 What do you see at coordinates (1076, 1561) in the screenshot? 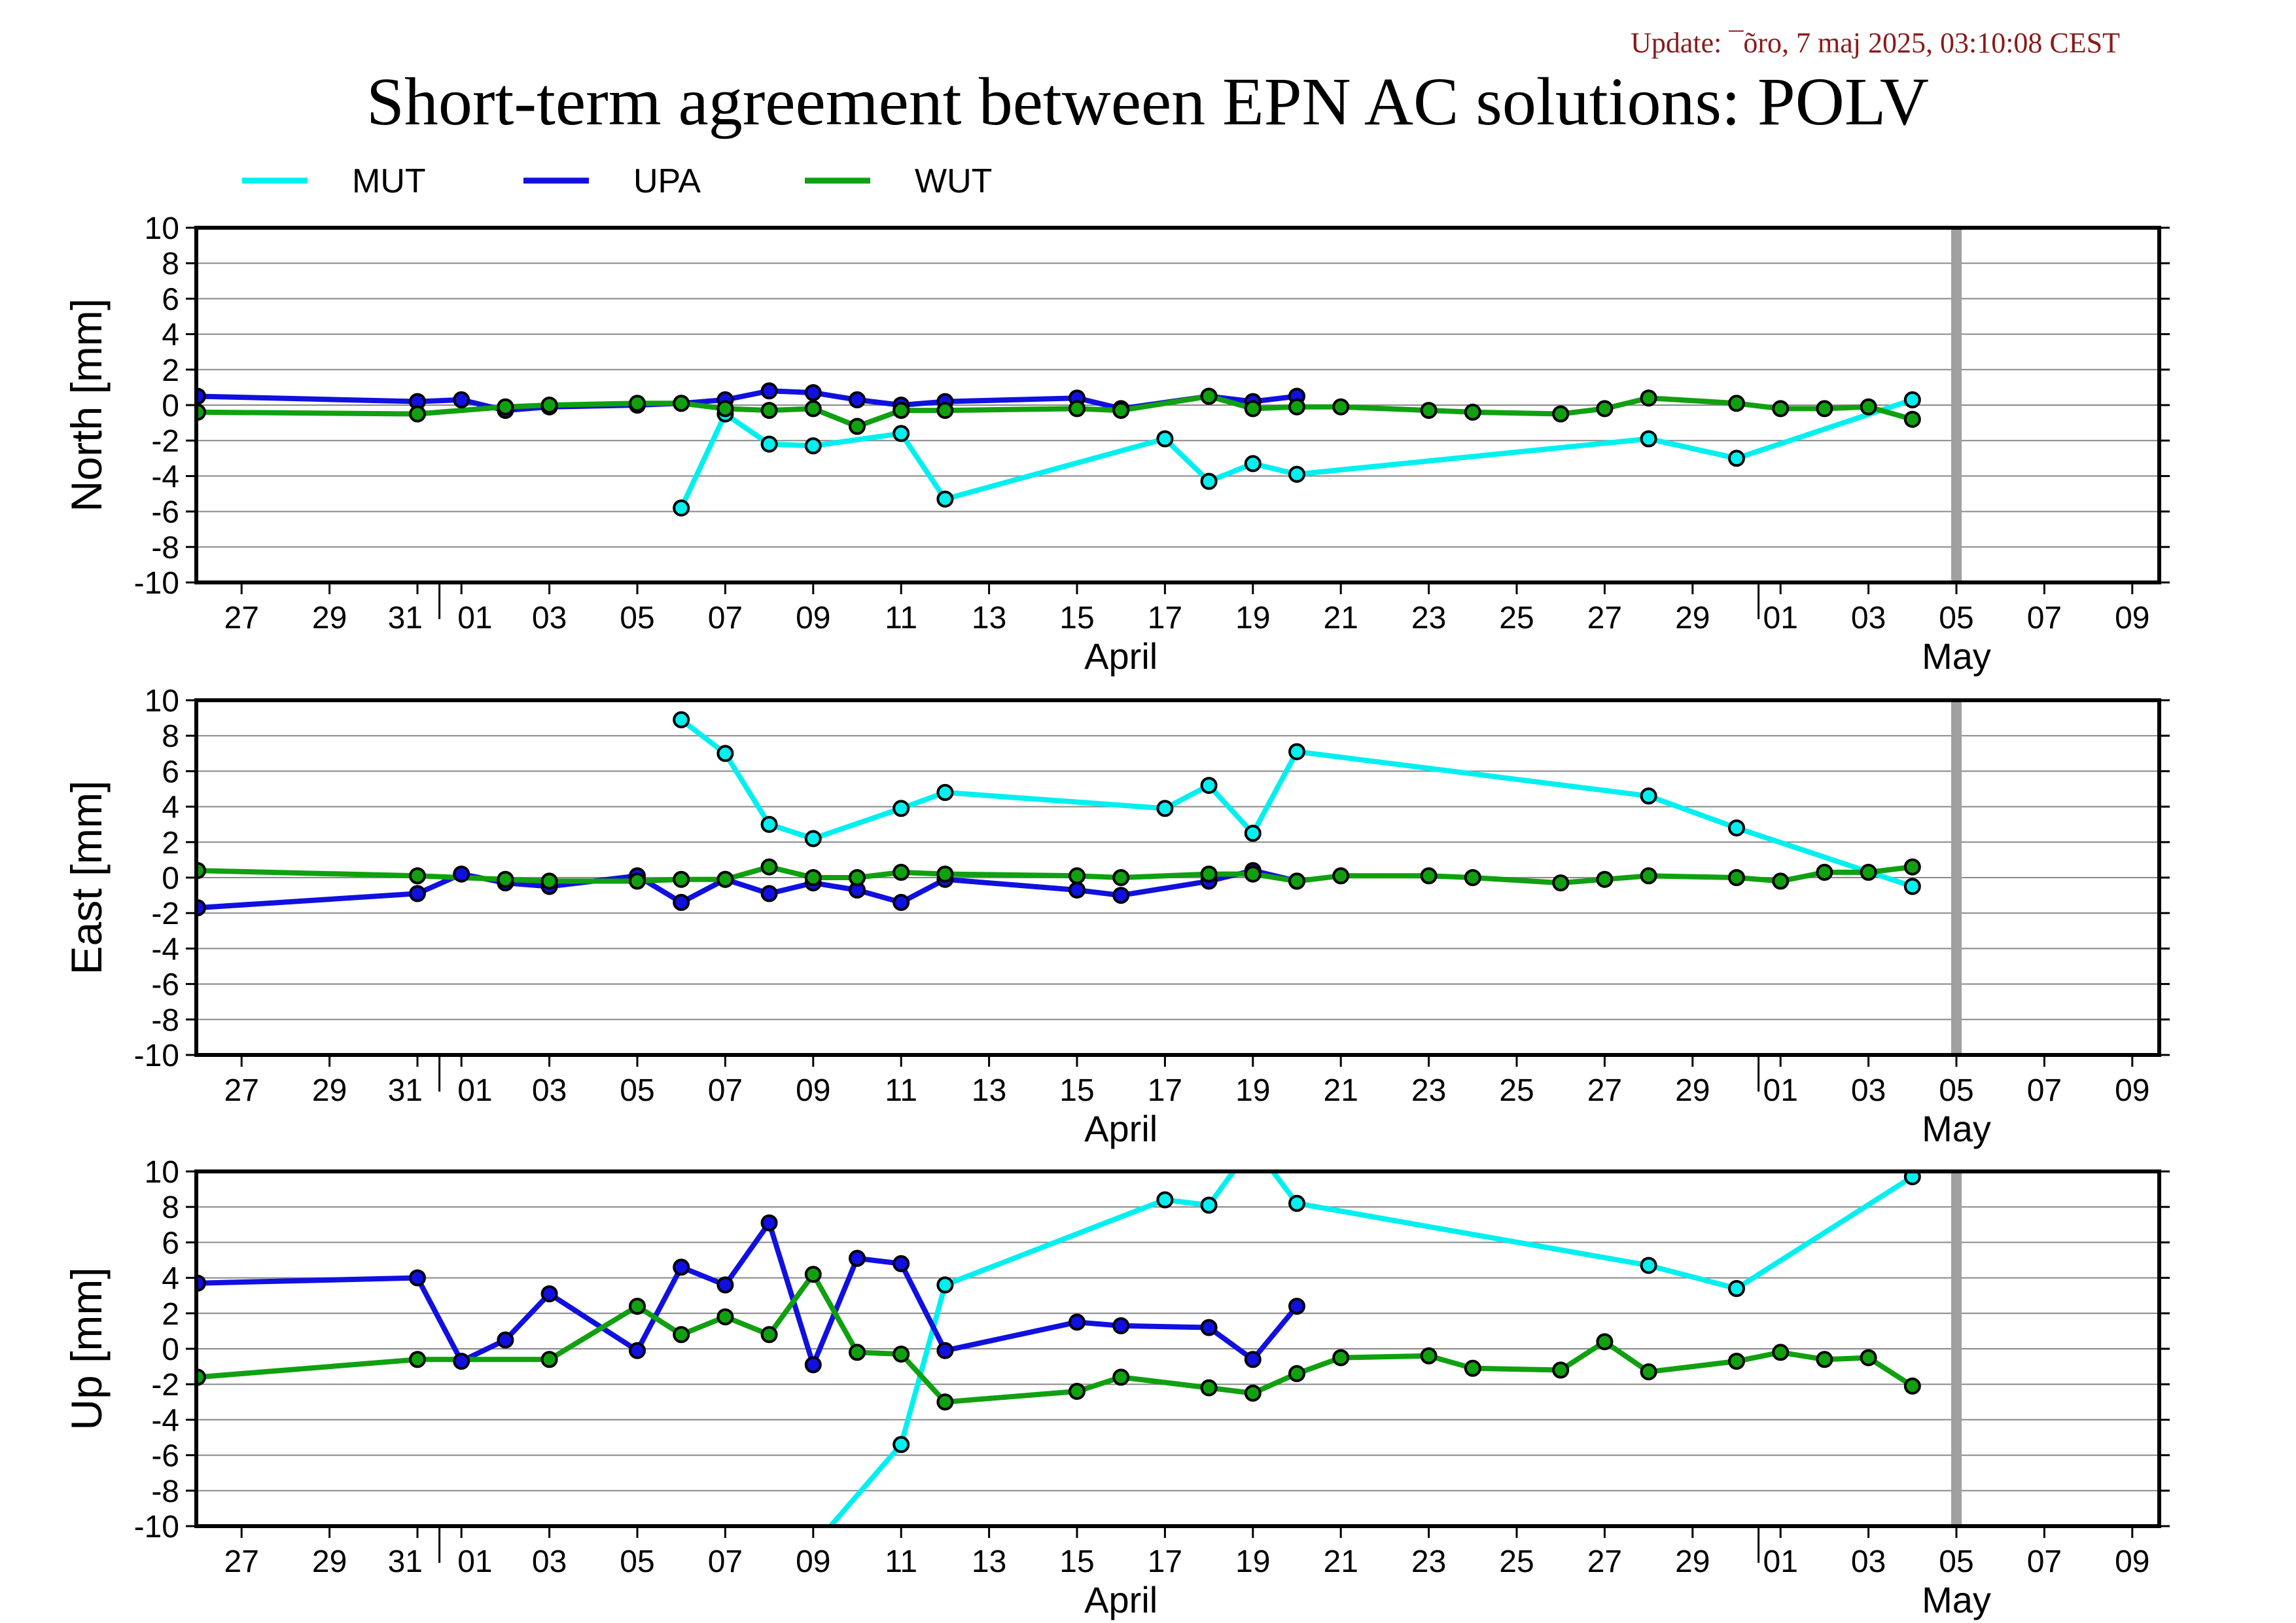
I see `x-tick-label: 15` at bounding box center [1076, 1561].